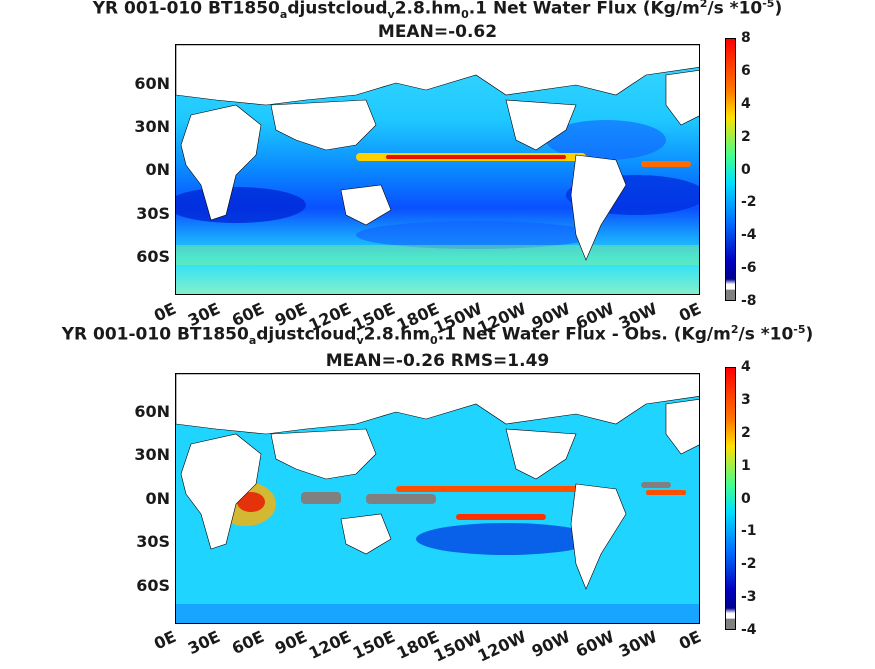  What do you see at coordinates (749, 531) in the screenshot?
I see `colorbar-tick-label: -1` at bounding box center [749, 531].